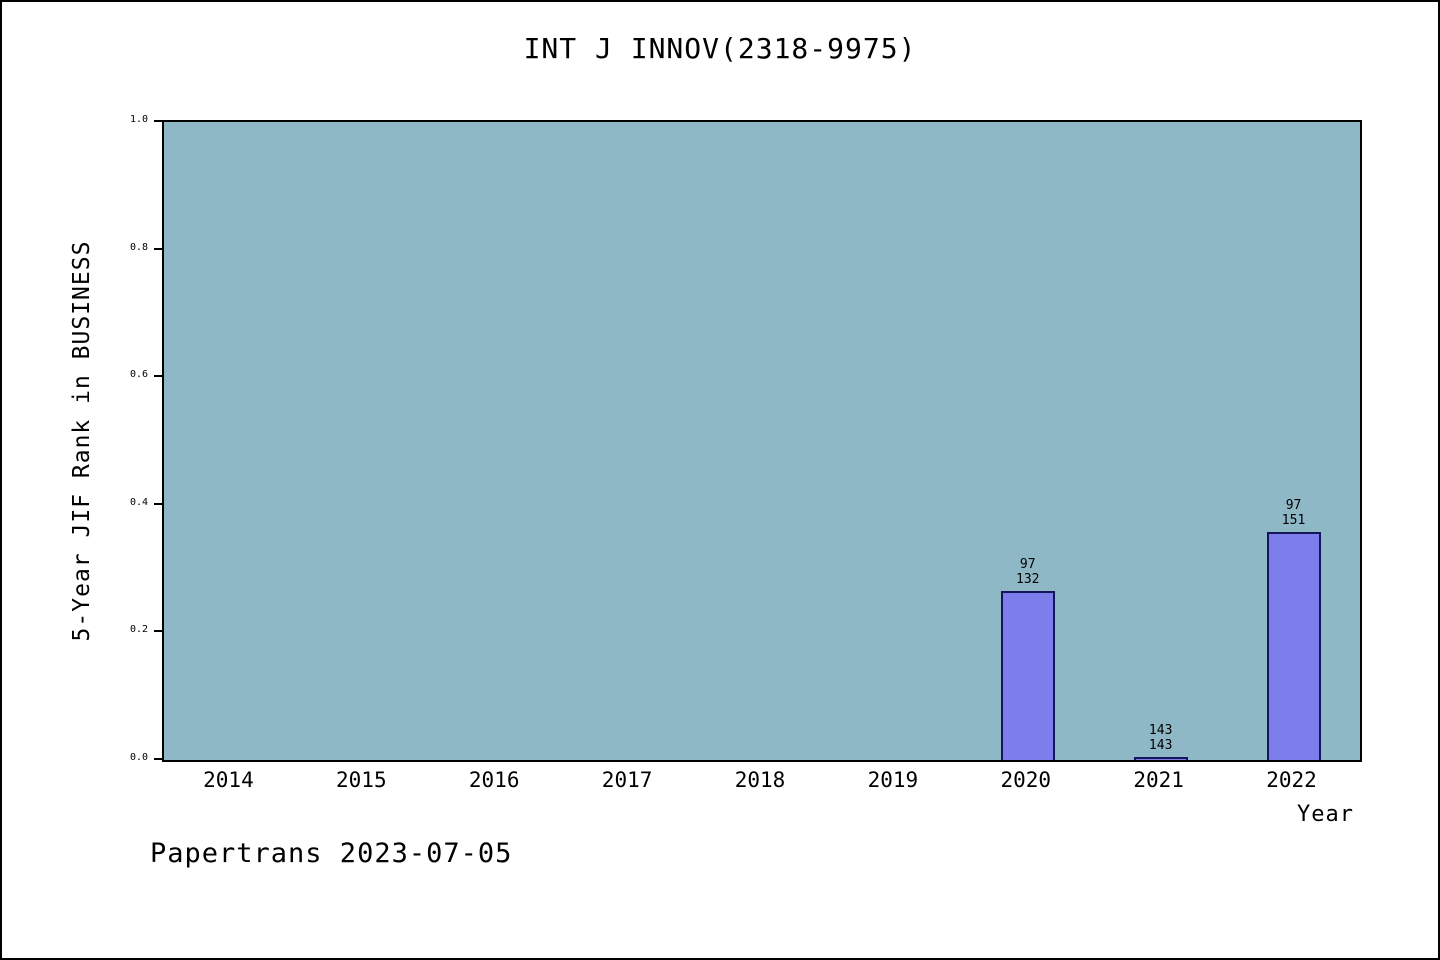 This screenshot has height=960, width=1440. What do you see at coordinates (1160, 738) in the screenshot?
I see `bar-label-2021: 143 143` at bounding box center [1160, 738].